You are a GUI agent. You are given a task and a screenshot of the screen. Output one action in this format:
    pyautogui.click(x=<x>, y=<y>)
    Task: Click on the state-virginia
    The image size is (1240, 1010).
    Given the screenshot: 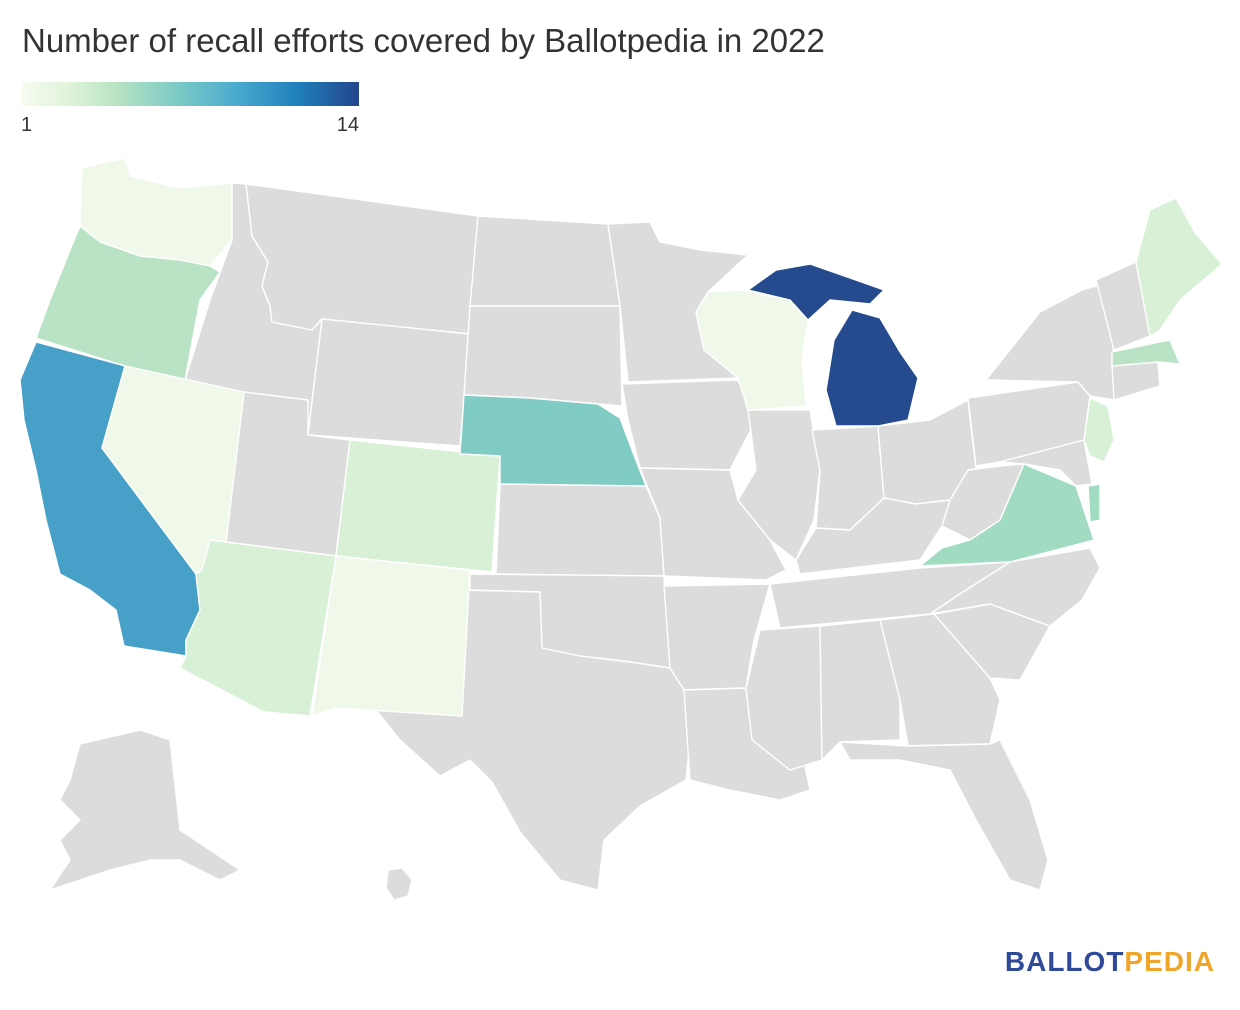 What is the action you would take?
    pyautogui.click(x=1007, y=515)
    